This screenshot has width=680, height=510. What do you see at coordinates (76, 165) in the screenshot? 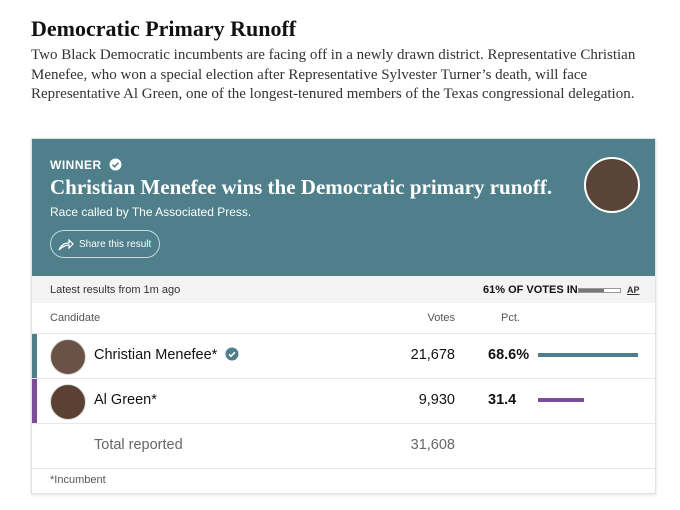
I see `winner-text: WINNER` at bounding box center [76, 165].